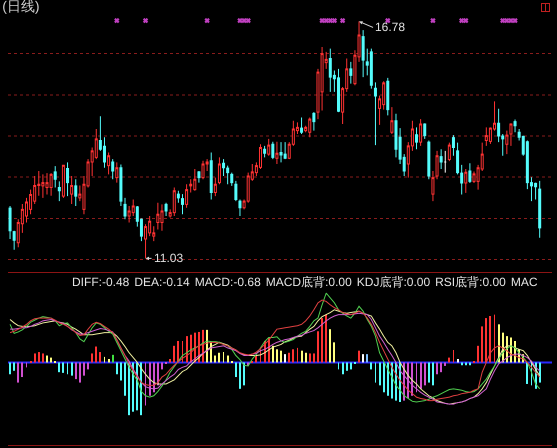 The height and width of the screenshot is (448, 557). What do you see at coordinates (227, 282) in the screenshot?
I see `text: MACD:-0.68` at bounding box center [227, 282].